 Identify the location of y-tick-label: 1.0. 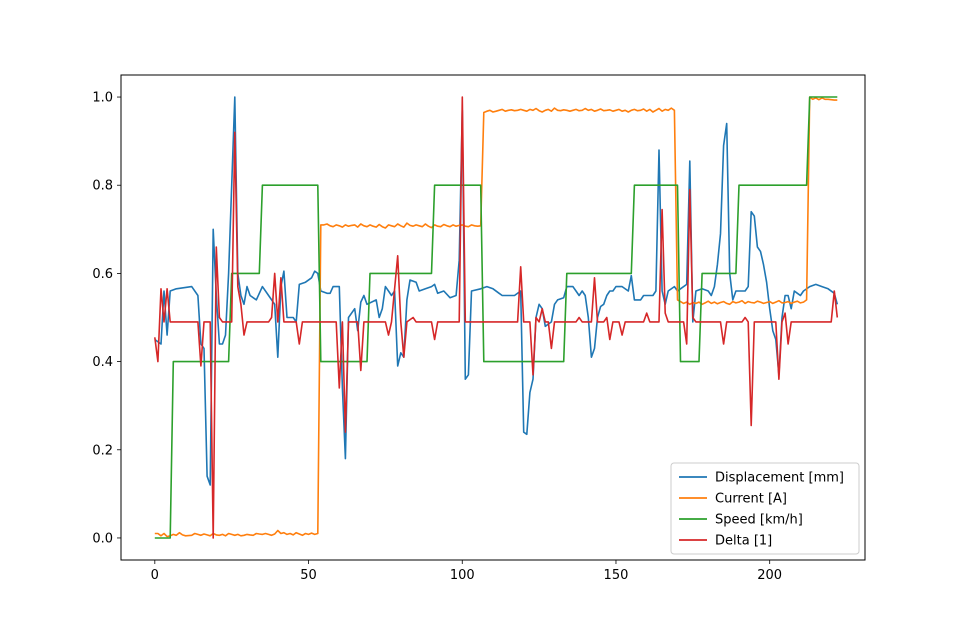
(102, 98).